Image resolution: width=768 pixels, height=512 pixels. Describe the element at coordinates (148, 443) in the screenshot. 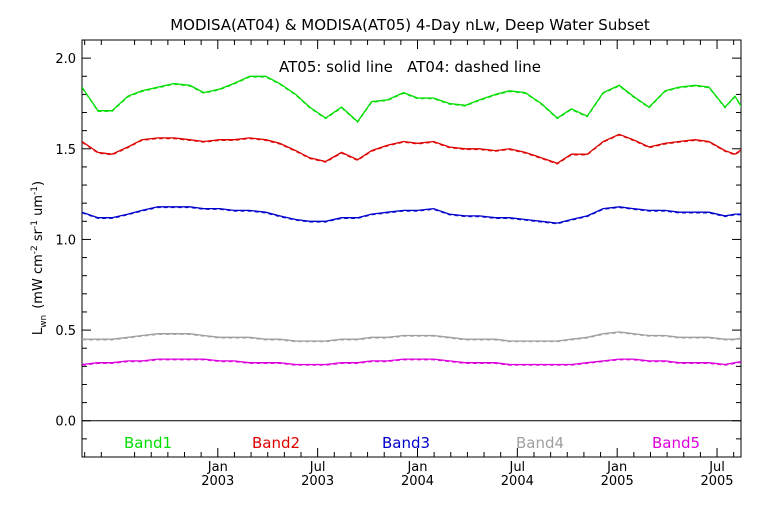

I see `legend-label-band1: Band1` at that location.